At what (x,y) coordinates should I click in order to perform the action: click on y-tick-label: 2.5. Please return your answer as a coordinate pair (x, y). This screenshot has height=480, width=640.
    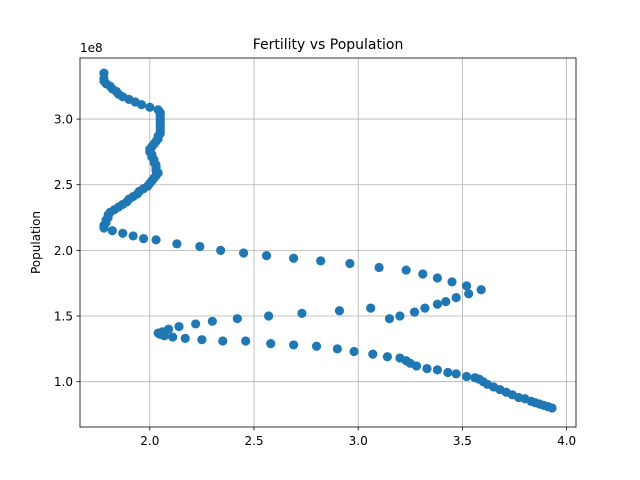
    Looking at the image, I should click on (63, 185).